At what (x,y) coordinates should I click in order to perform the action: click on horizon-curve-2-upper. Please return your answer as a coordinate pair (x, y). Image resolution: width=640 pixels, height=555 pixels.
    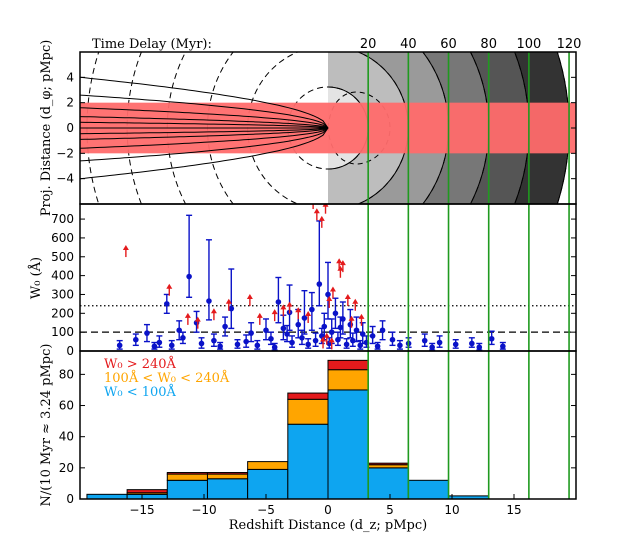
    Looking at the image, I should click on (204, 118).